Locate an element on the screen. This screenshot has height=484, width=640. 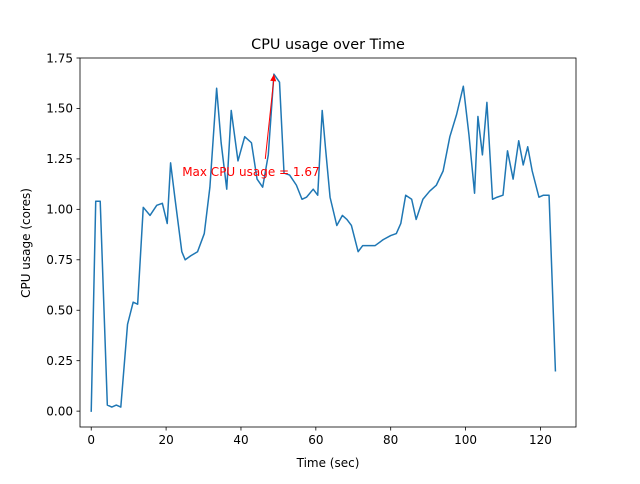
x-tick-label: 100 is located at coordinates (465, 440).